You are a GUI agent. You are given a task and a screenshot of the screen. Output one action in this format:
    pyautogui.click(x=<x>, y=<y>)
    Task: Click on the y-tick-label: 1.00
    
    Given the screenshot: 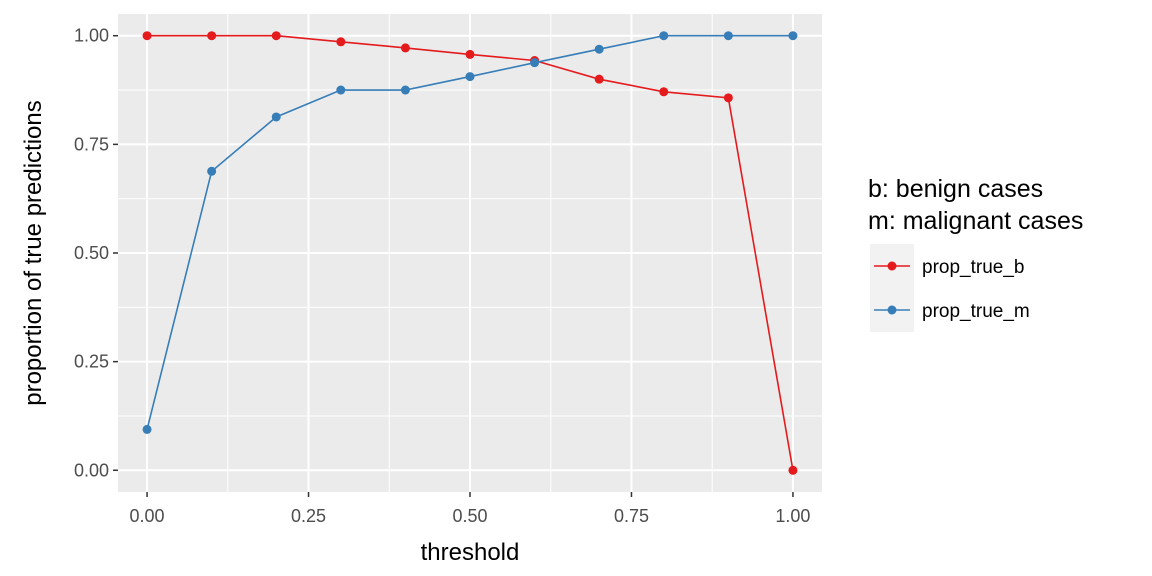 What is the action you would take?
    pyautogui.click(x=91, y=36)
    